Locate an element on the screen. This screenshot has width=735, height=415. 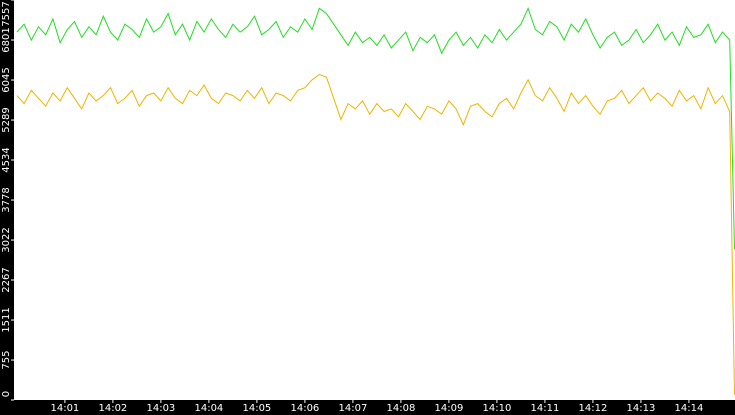
x-axis-strip is located at coordinates (367, 407).